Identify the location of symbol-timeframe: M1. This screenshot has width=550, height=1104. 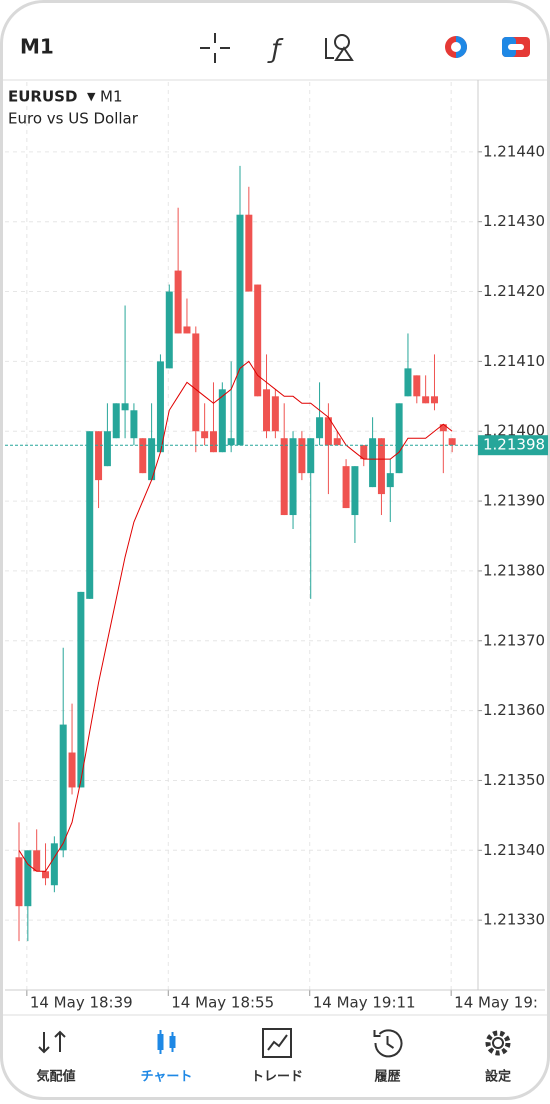
(111, 97).